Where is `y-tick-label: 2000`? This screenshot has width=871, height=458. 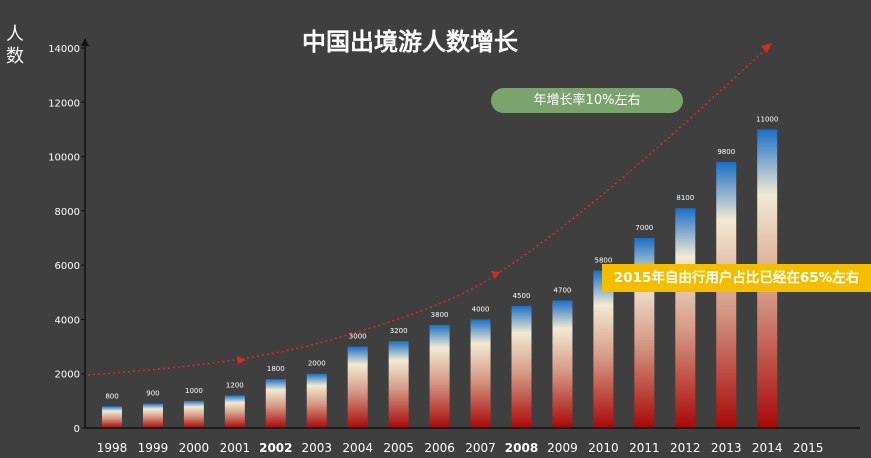 y-tick-label: 2000 is located at coordinates (67, 375).